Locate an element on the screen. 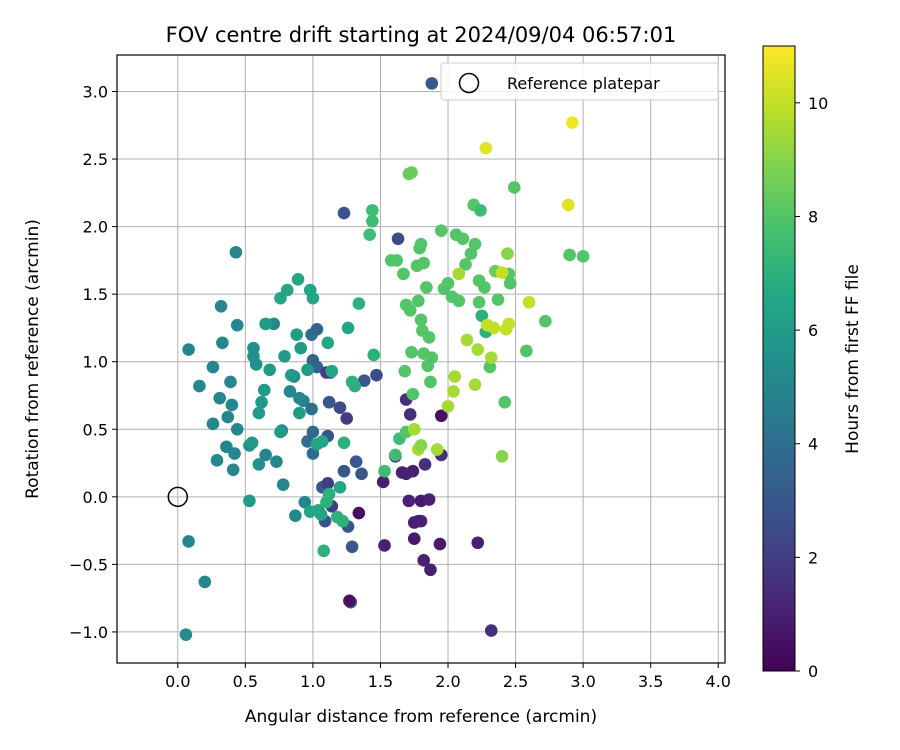 This screenshot has width=900, height=750. colorbar-tick-label: 6 is located at coordinates (813, 330).